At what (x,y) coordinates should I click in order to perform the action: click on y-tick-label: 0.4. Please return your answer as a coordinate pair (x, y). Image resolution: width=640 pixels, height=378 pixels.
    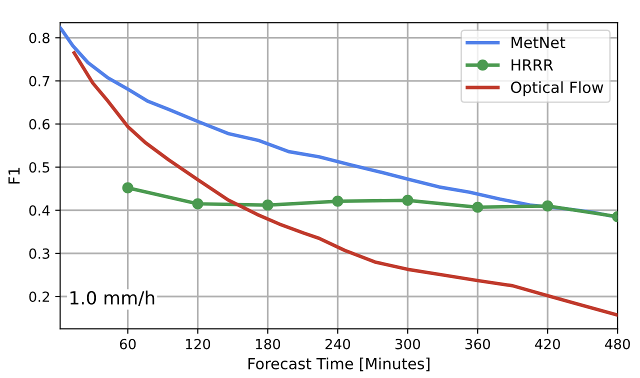
    Looking at the image, I should click on (39, 210).